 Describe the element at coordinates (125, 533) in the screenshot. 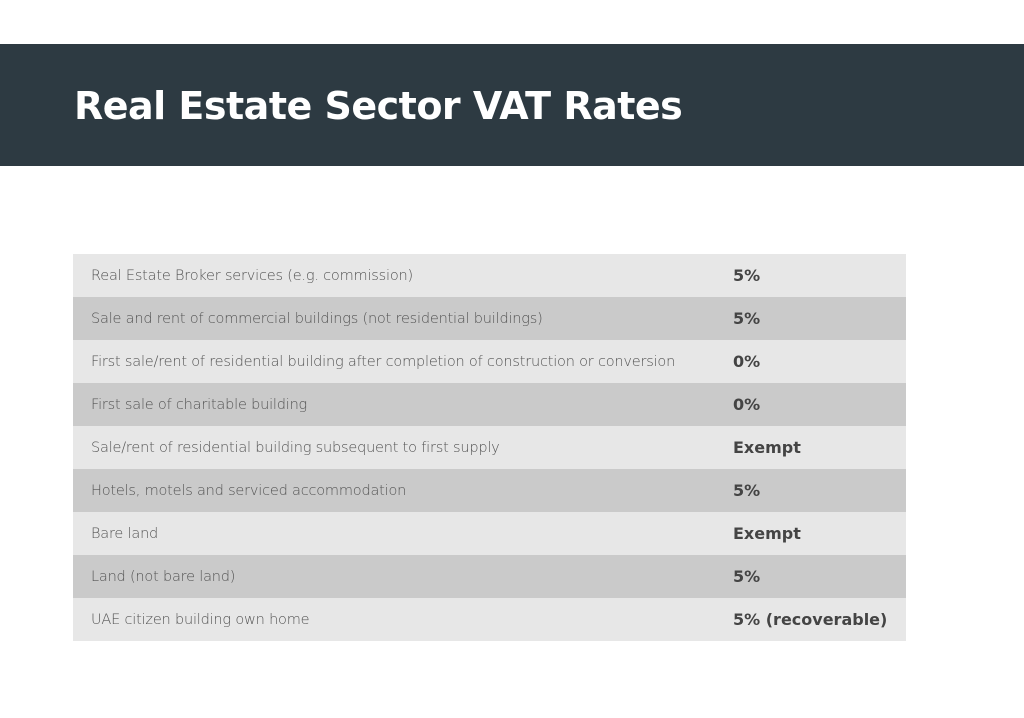

I see `row-description: Bare land` at that location.